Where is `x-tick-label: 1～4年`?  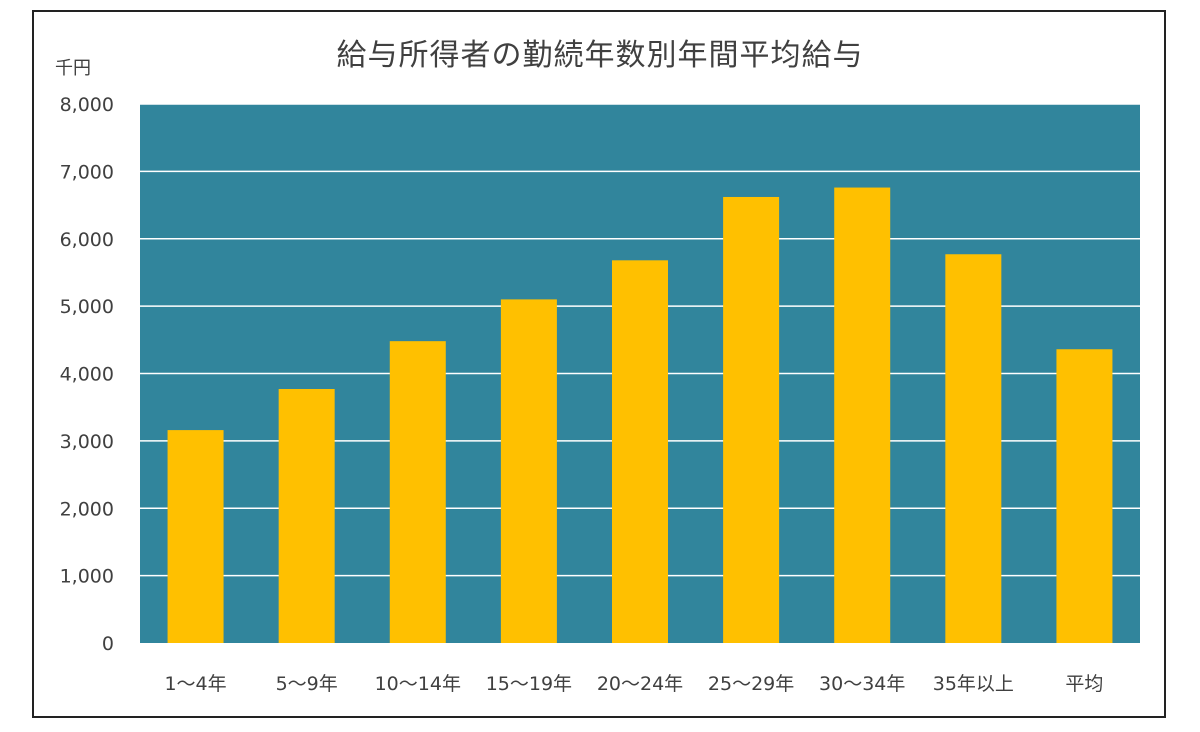
x-tick-label: 1～4年 is located at coordinates (195, 684).